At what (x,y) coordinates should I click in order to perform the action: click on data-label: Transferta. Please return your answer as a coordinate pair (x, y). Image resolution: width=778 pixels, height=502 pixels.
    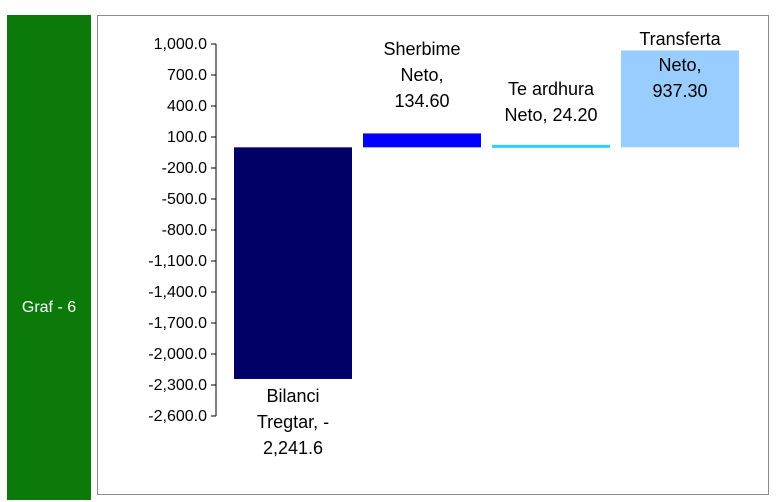
    Looking at the image, I should click on (680, 39).